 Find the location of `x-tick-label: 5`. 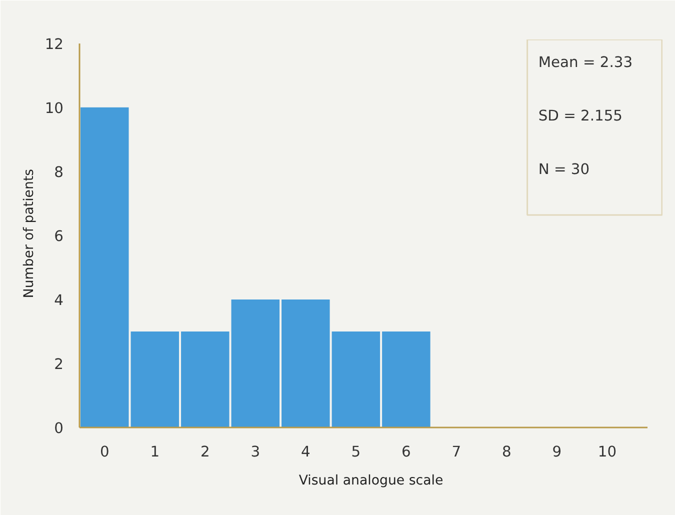

x-tick-label: 5 is located at coordinates (356, 452).